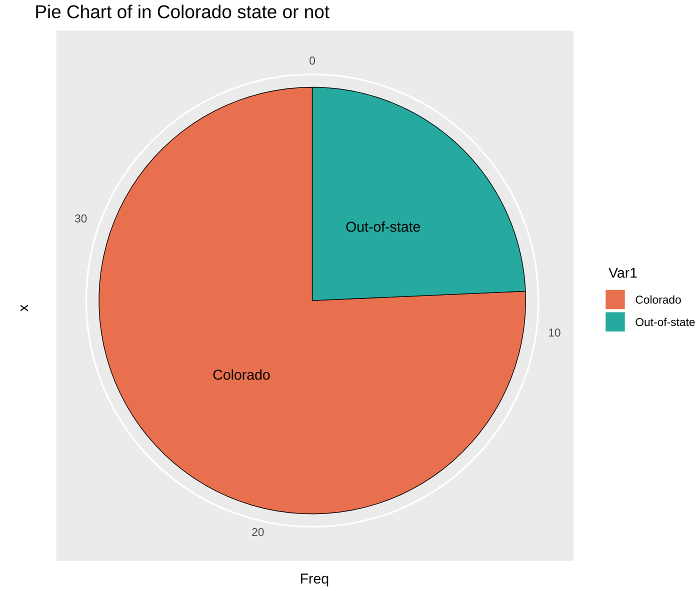 This screenshot has width=700, height=591. What do you see at coordinates (665, 322) in the screenshot?
I see `legend-label: Out-of-state` at bounding box center [665, 322].